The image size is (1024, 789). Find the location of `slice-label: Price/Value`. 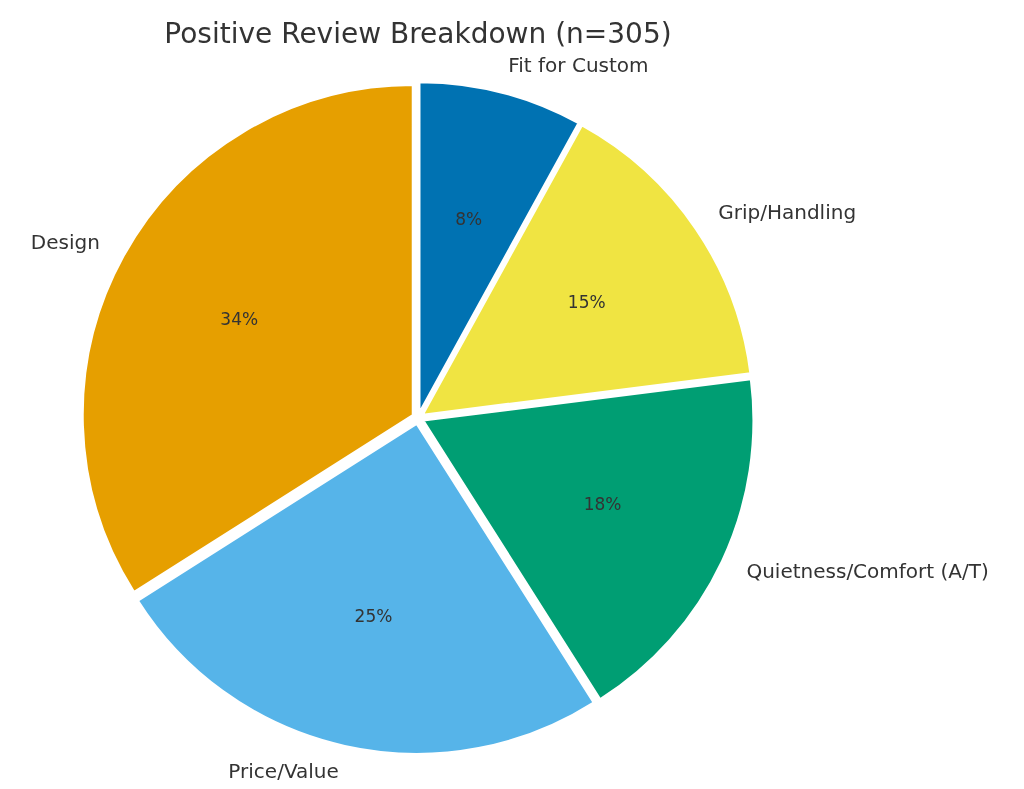

slice-label: Price/Value is located at coordinates (283, 770).